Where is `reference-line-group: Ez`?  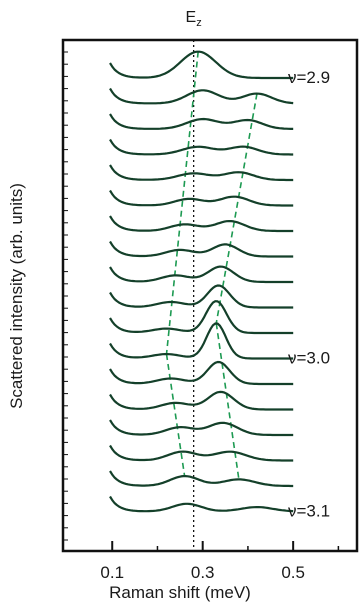 reference-line-group: Ez is located at coordinates (194, 280).